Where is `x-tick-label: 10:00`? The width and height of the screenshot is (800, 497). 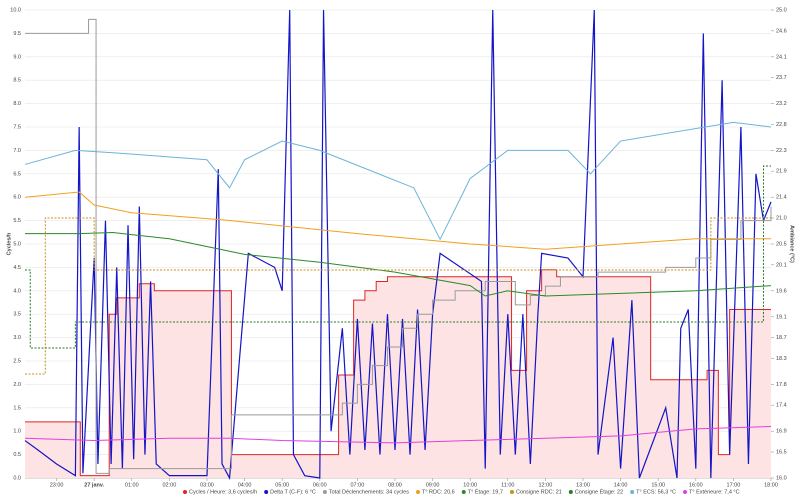
x-tick-label: 10:00 is located at coordinates (470, 485).